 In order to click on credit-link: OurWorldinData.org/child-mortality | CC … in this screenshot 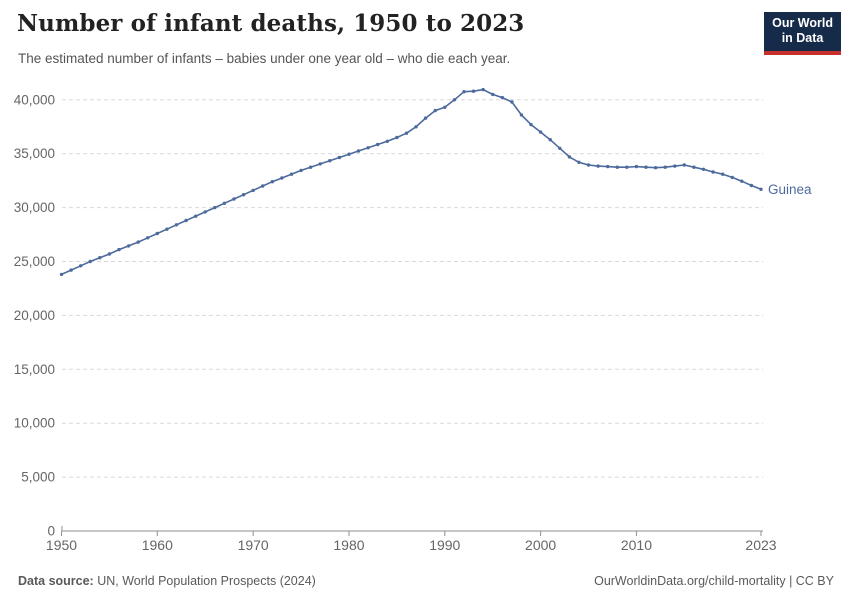, I will do `click(714, 581)`.